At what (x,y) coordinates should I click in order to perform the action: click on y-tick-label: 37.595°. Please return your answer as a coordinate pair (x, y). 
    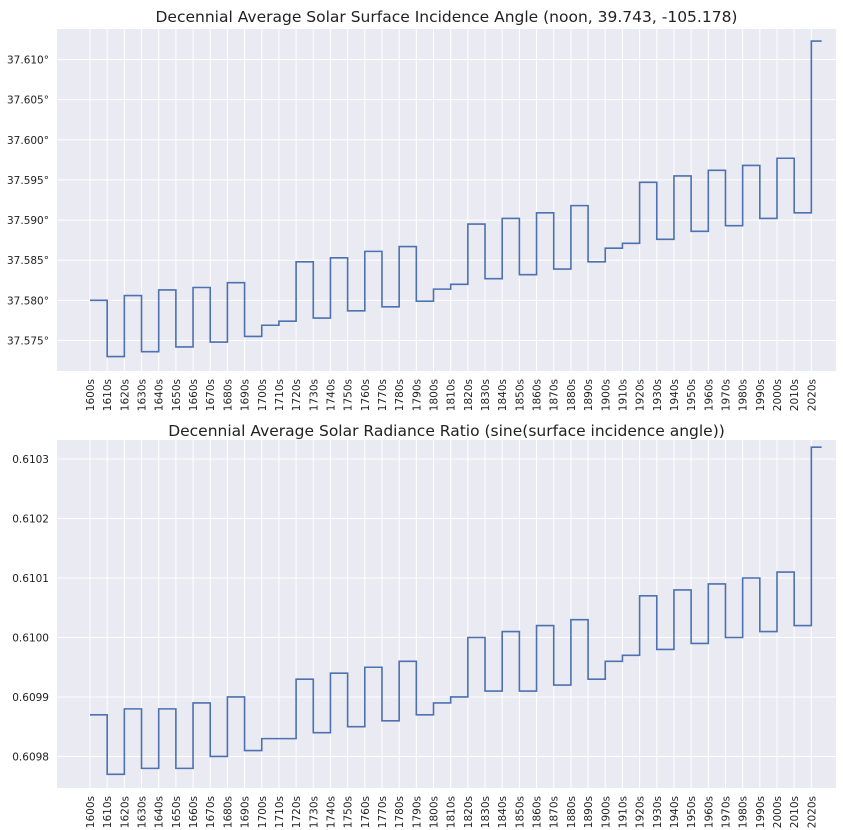
    Looking at the image, I should click on (28, 181).